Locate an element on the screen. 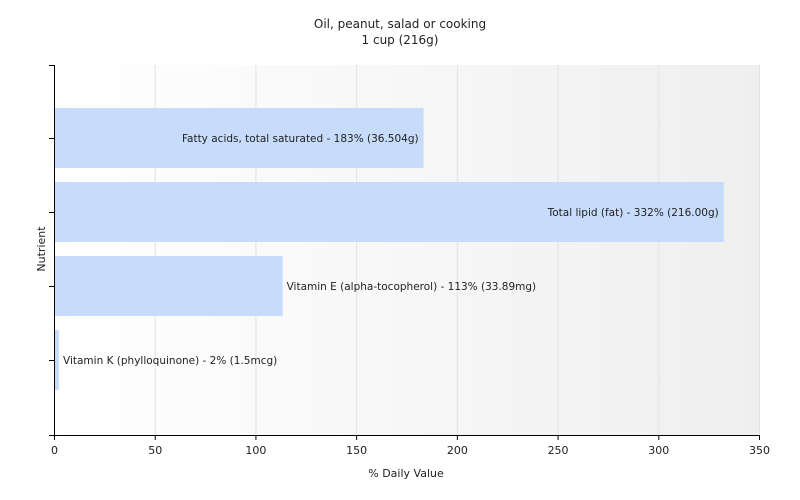  x-tick-label: 200 is located at coordinates (457, 450).